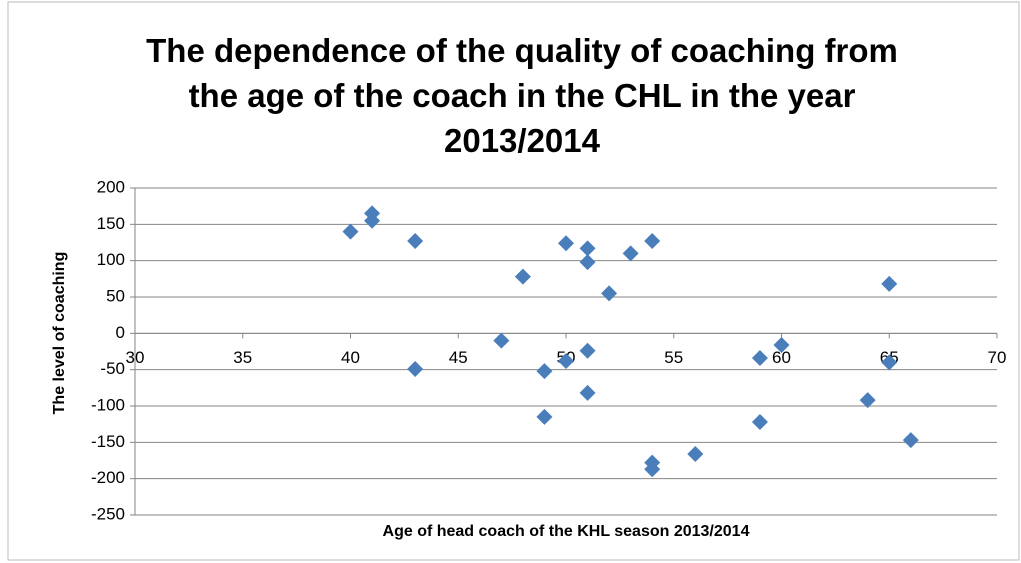  I want to click on x-tick-label: 35, so click(242, 357).